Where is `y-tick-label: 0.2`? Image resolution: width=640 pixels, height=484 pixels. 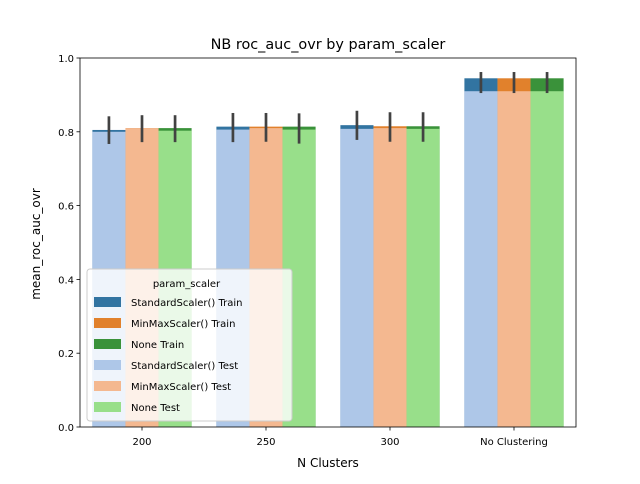 y-tick-label: 0.2 is located at coordinates (66, 354).